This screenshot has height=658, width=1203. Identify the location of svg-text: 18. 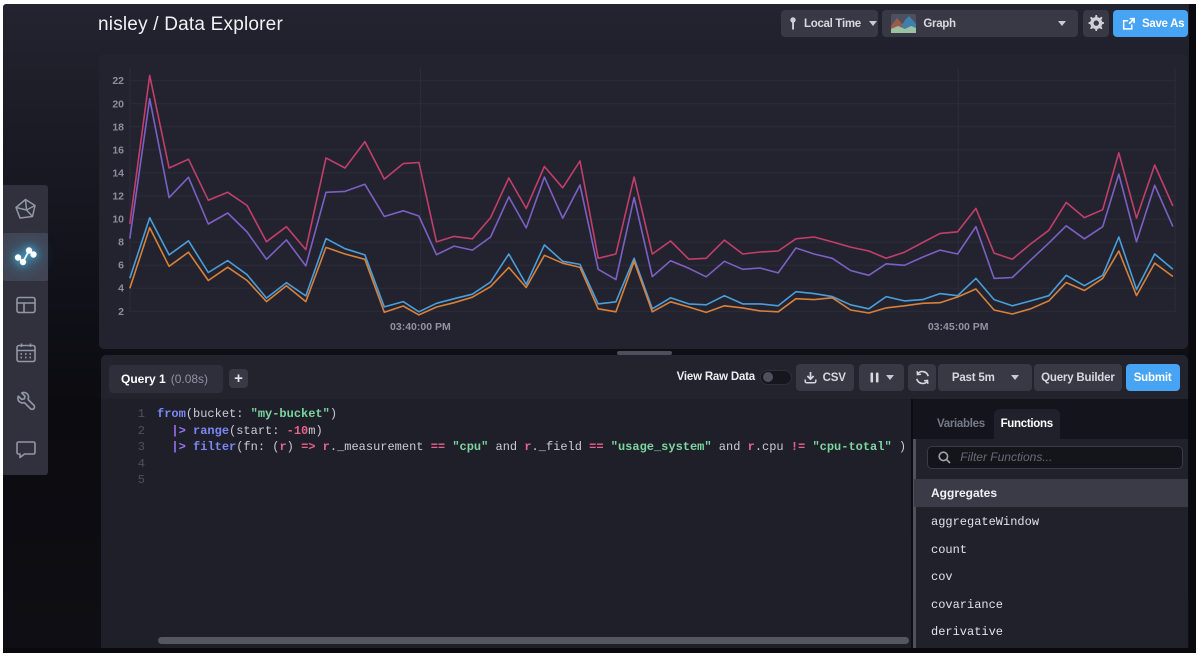
(118, 127).